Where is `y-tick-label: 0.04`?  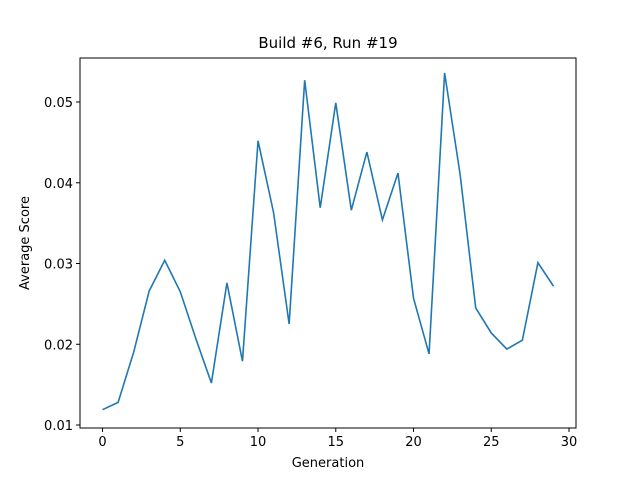 y-tick-label: 0.04 is located at coordinates (58, 184).